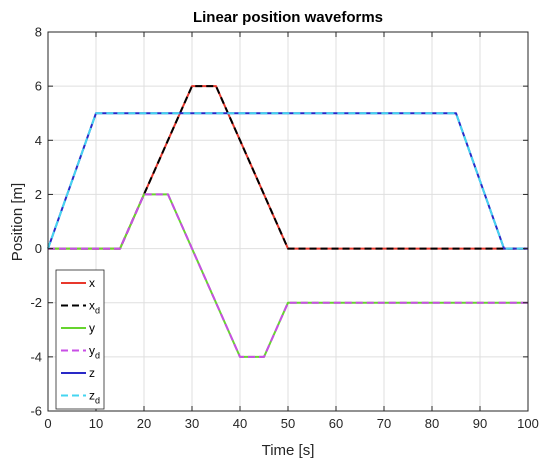 The height and width of the screenshot is (470, 550). I want to click on x-tick-label: 50, so click(288, 423).